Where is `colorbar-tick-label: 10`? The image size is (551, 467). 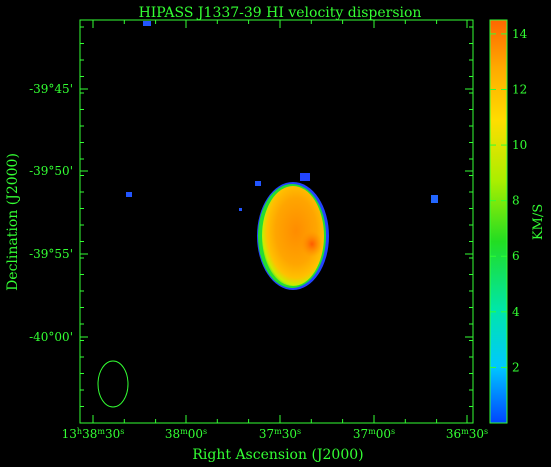
colorbar-tick-label: 10 is located at coordinates (519, 145).